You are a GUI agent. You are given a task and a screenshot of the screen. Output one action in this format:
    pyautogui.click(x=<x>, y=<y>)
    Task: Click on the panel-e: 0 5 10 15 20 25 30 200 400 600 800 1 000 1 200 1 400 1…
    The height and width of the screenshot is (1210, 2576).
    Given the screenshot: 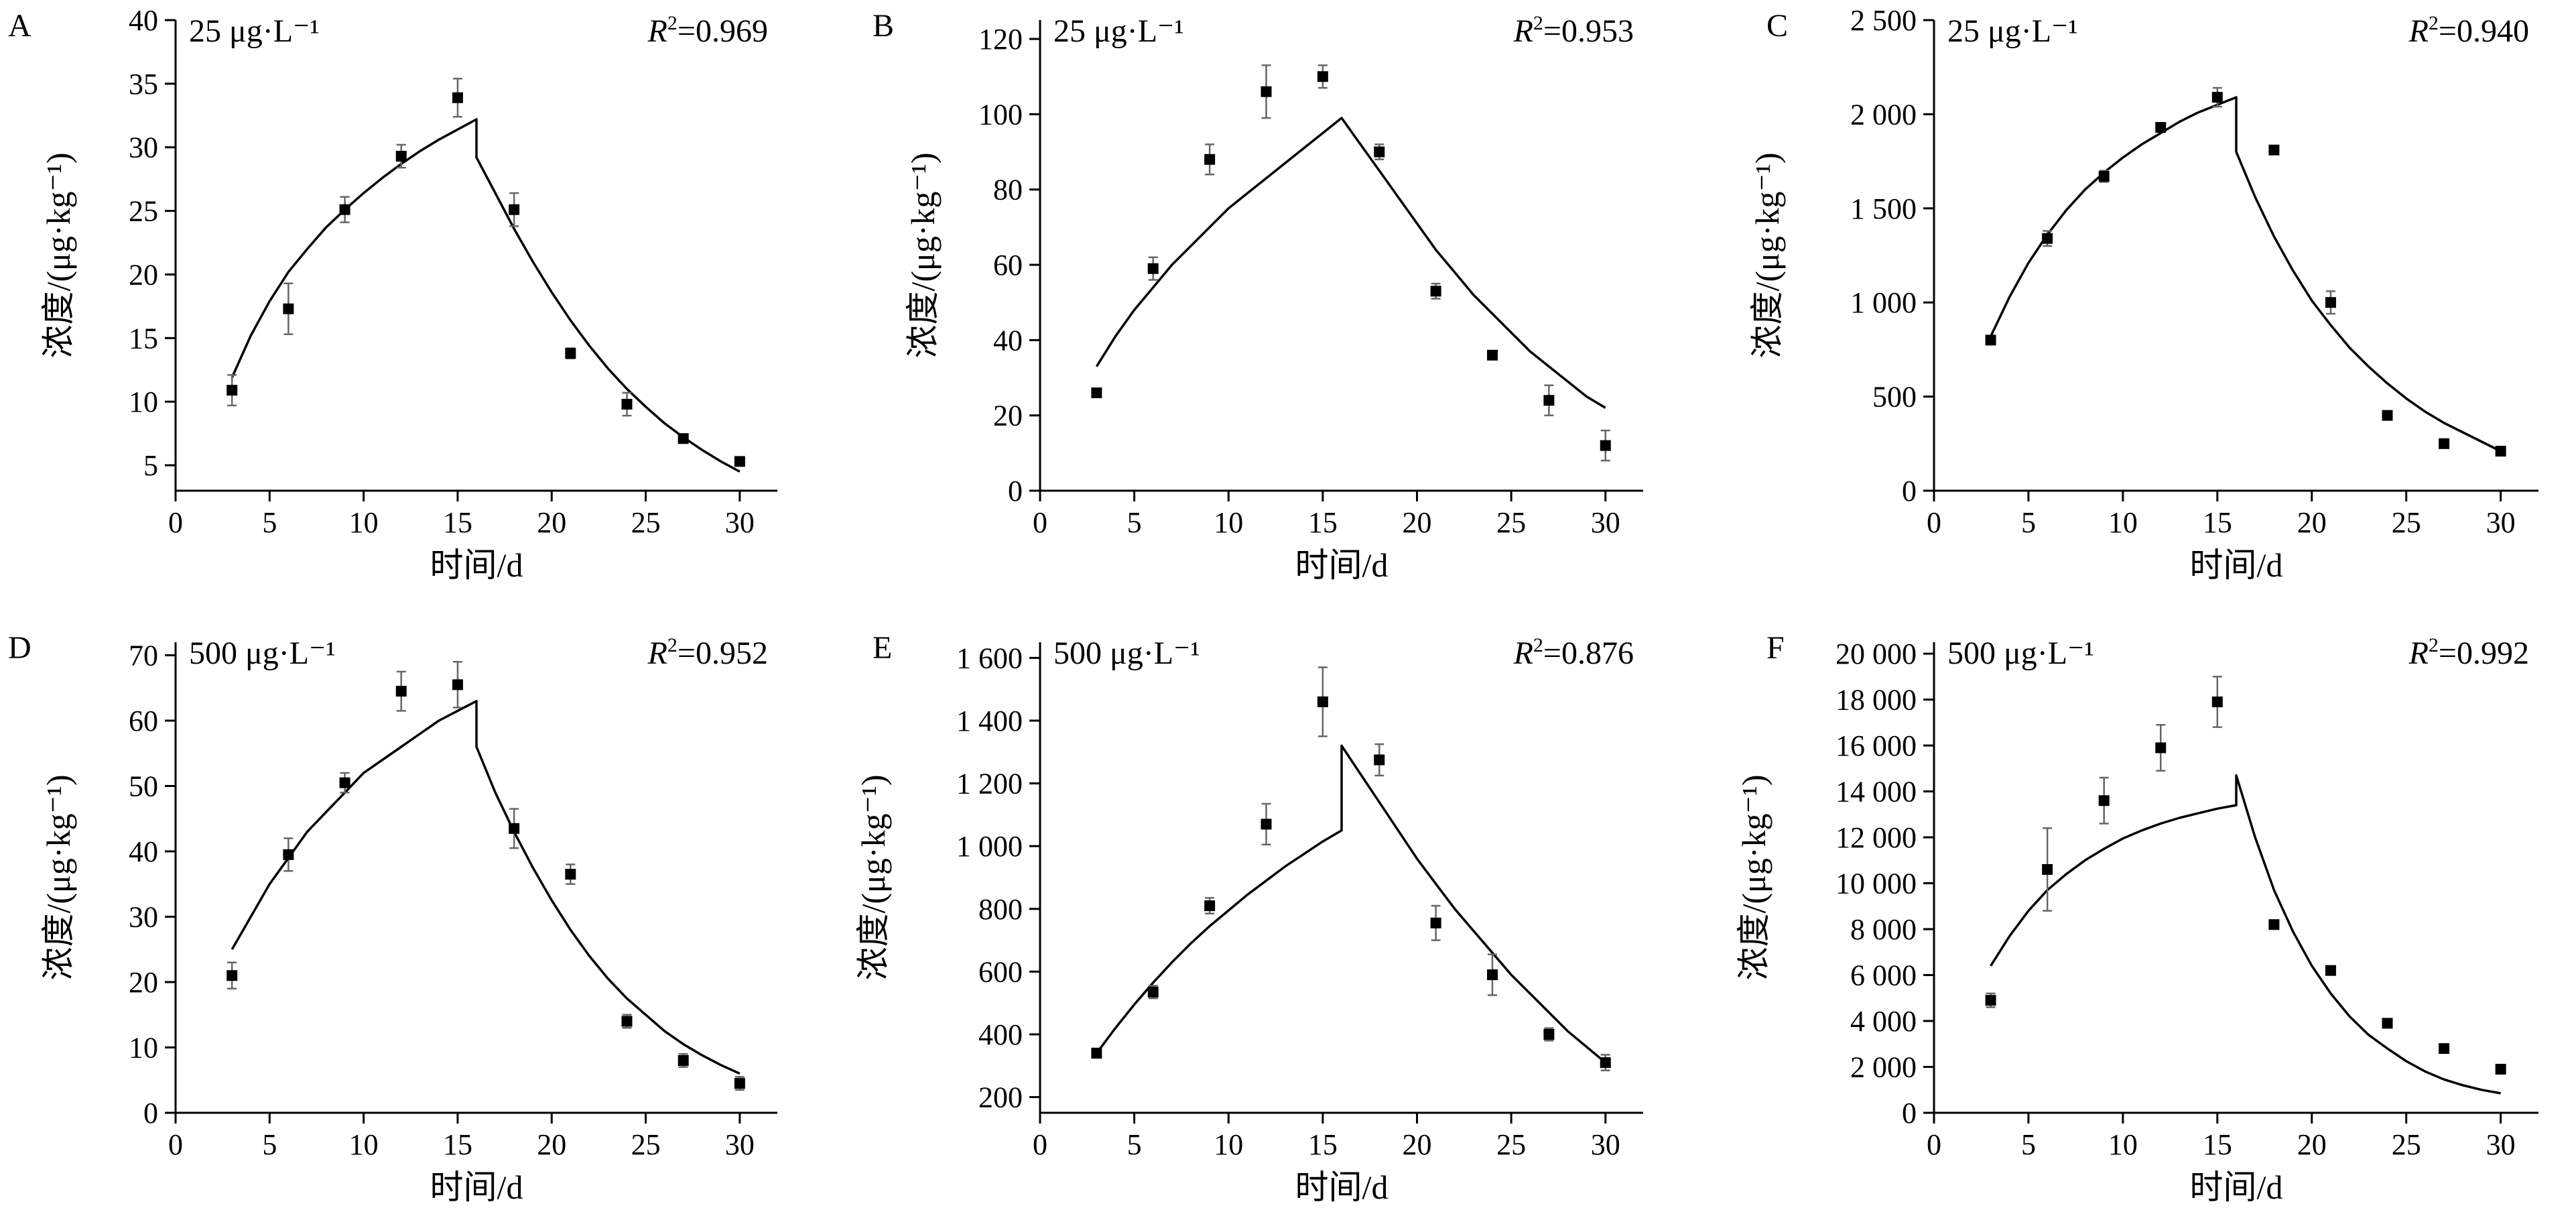 What is the action you would take?
    pyautogui.click(x=1248, y=918)
    